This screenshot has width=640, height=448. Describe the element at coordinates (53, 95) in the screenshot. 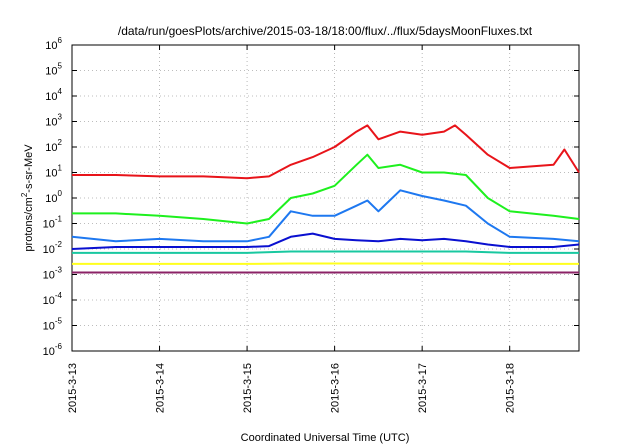

I see `y-tick-label: 10⁴` at that location.